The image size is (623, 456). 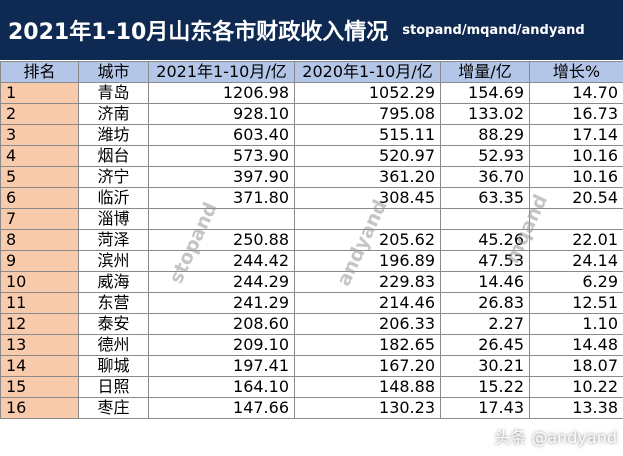 I want to click on cell-increase: 36.70, so click(x=485, y=177).